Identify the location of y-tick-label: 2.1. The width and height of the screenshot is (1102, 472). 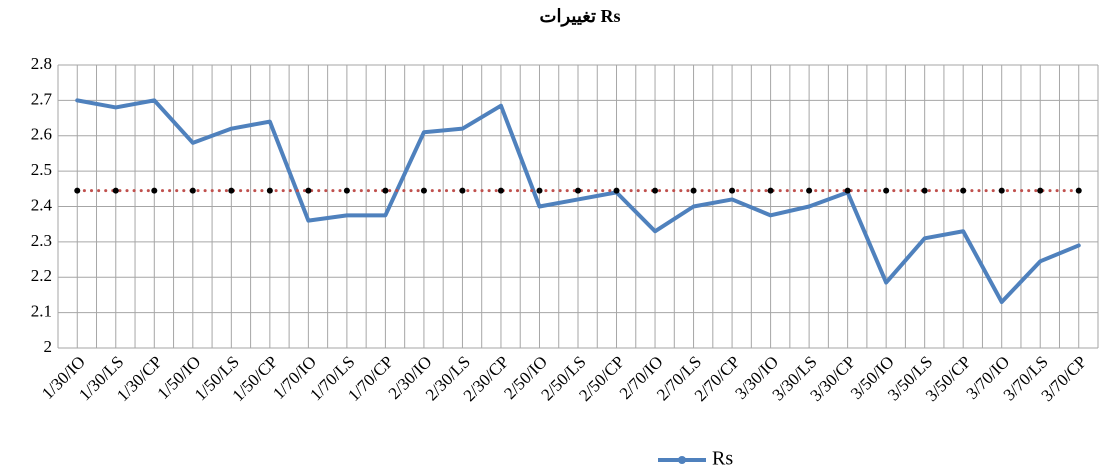
(41, 311).